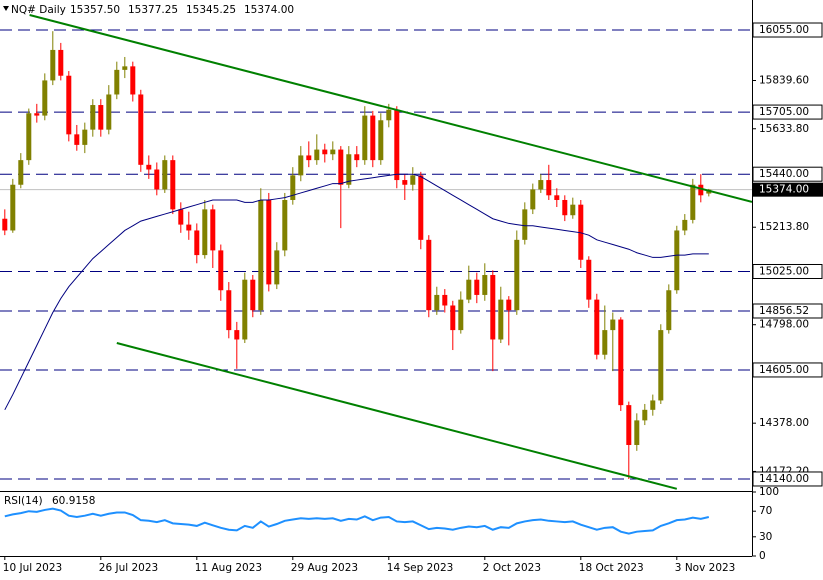 The image size is (823, 580). Describe the element at coordinates (762, 556) in the screenshot. I see `rsi-tick-label: 0` at that location.